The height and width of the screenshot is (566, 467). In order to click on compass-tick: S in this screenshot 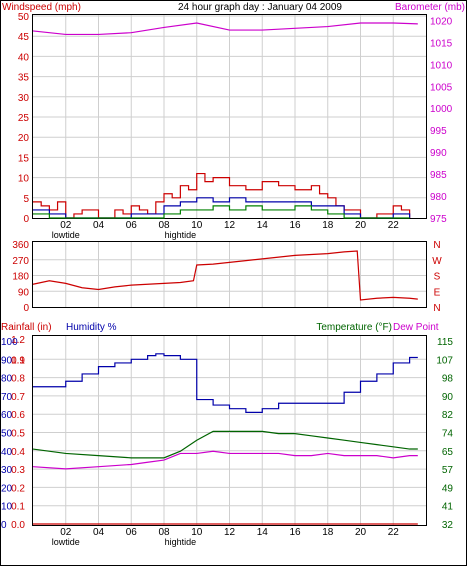, I will do `click(437, 277)`.